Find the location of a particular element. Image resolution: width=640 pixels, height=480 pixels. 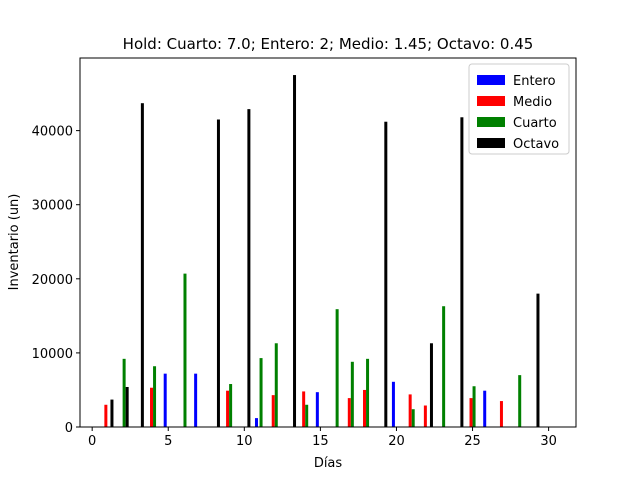

y-tick-label: 0 is located at coordinates (69, 428).